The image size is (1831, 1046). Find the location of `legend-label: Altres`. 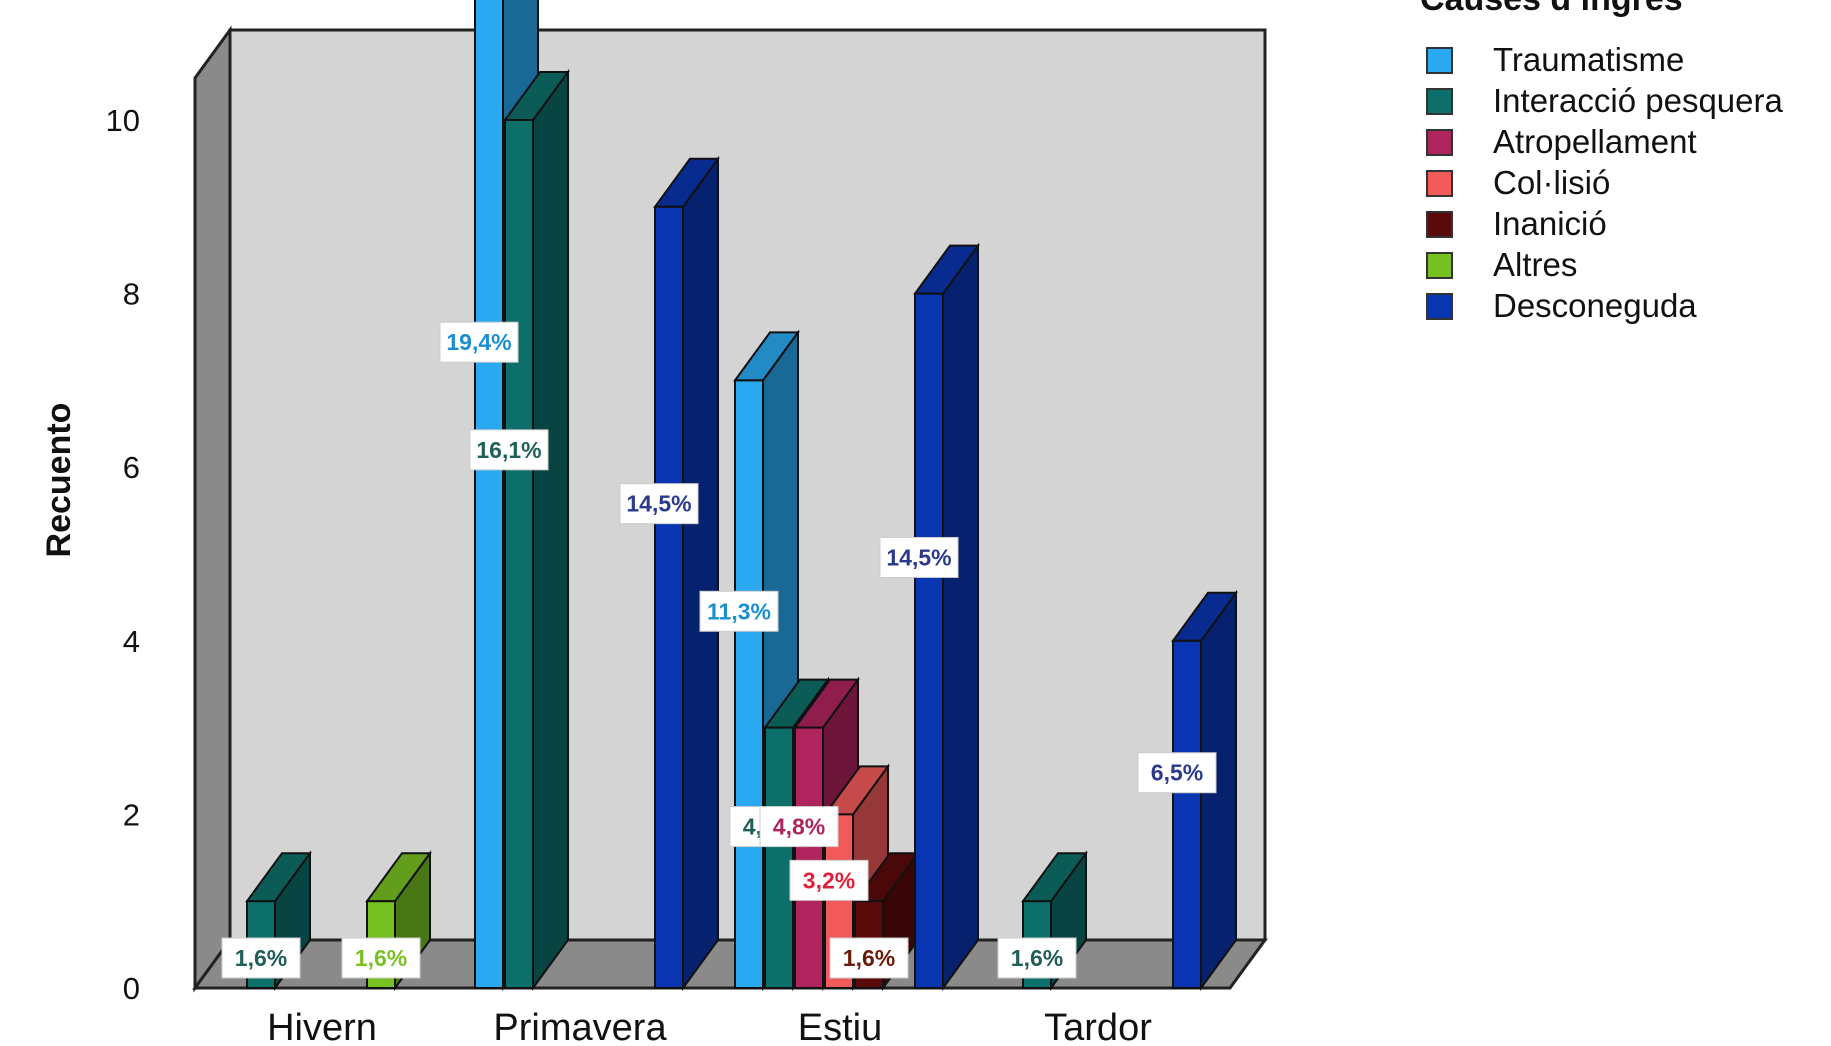

legend-label: Altres is located at coordinates (1535, 264).